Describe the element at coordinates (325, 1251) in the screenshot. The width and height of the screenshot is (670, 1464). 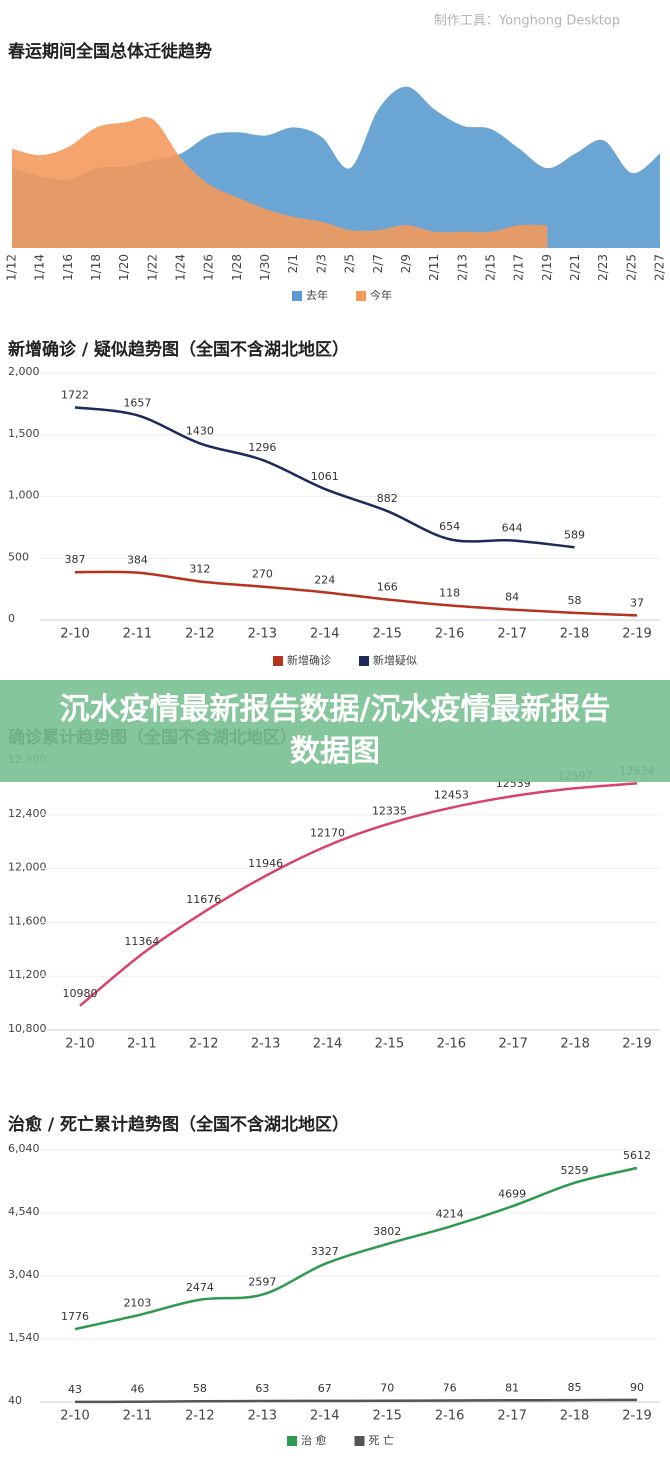
I see `data-label: 3327` at that location.